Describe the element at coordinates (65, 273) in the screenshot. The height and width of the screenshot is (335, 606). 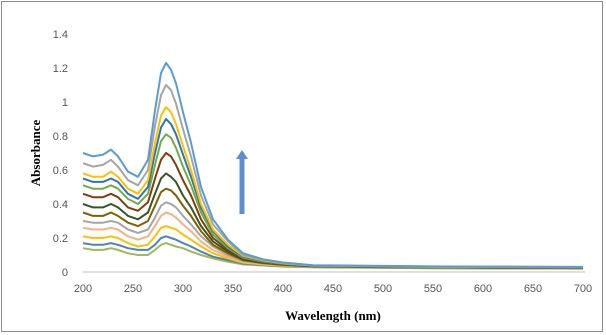
I see `y-tick-label: 0` at that location.